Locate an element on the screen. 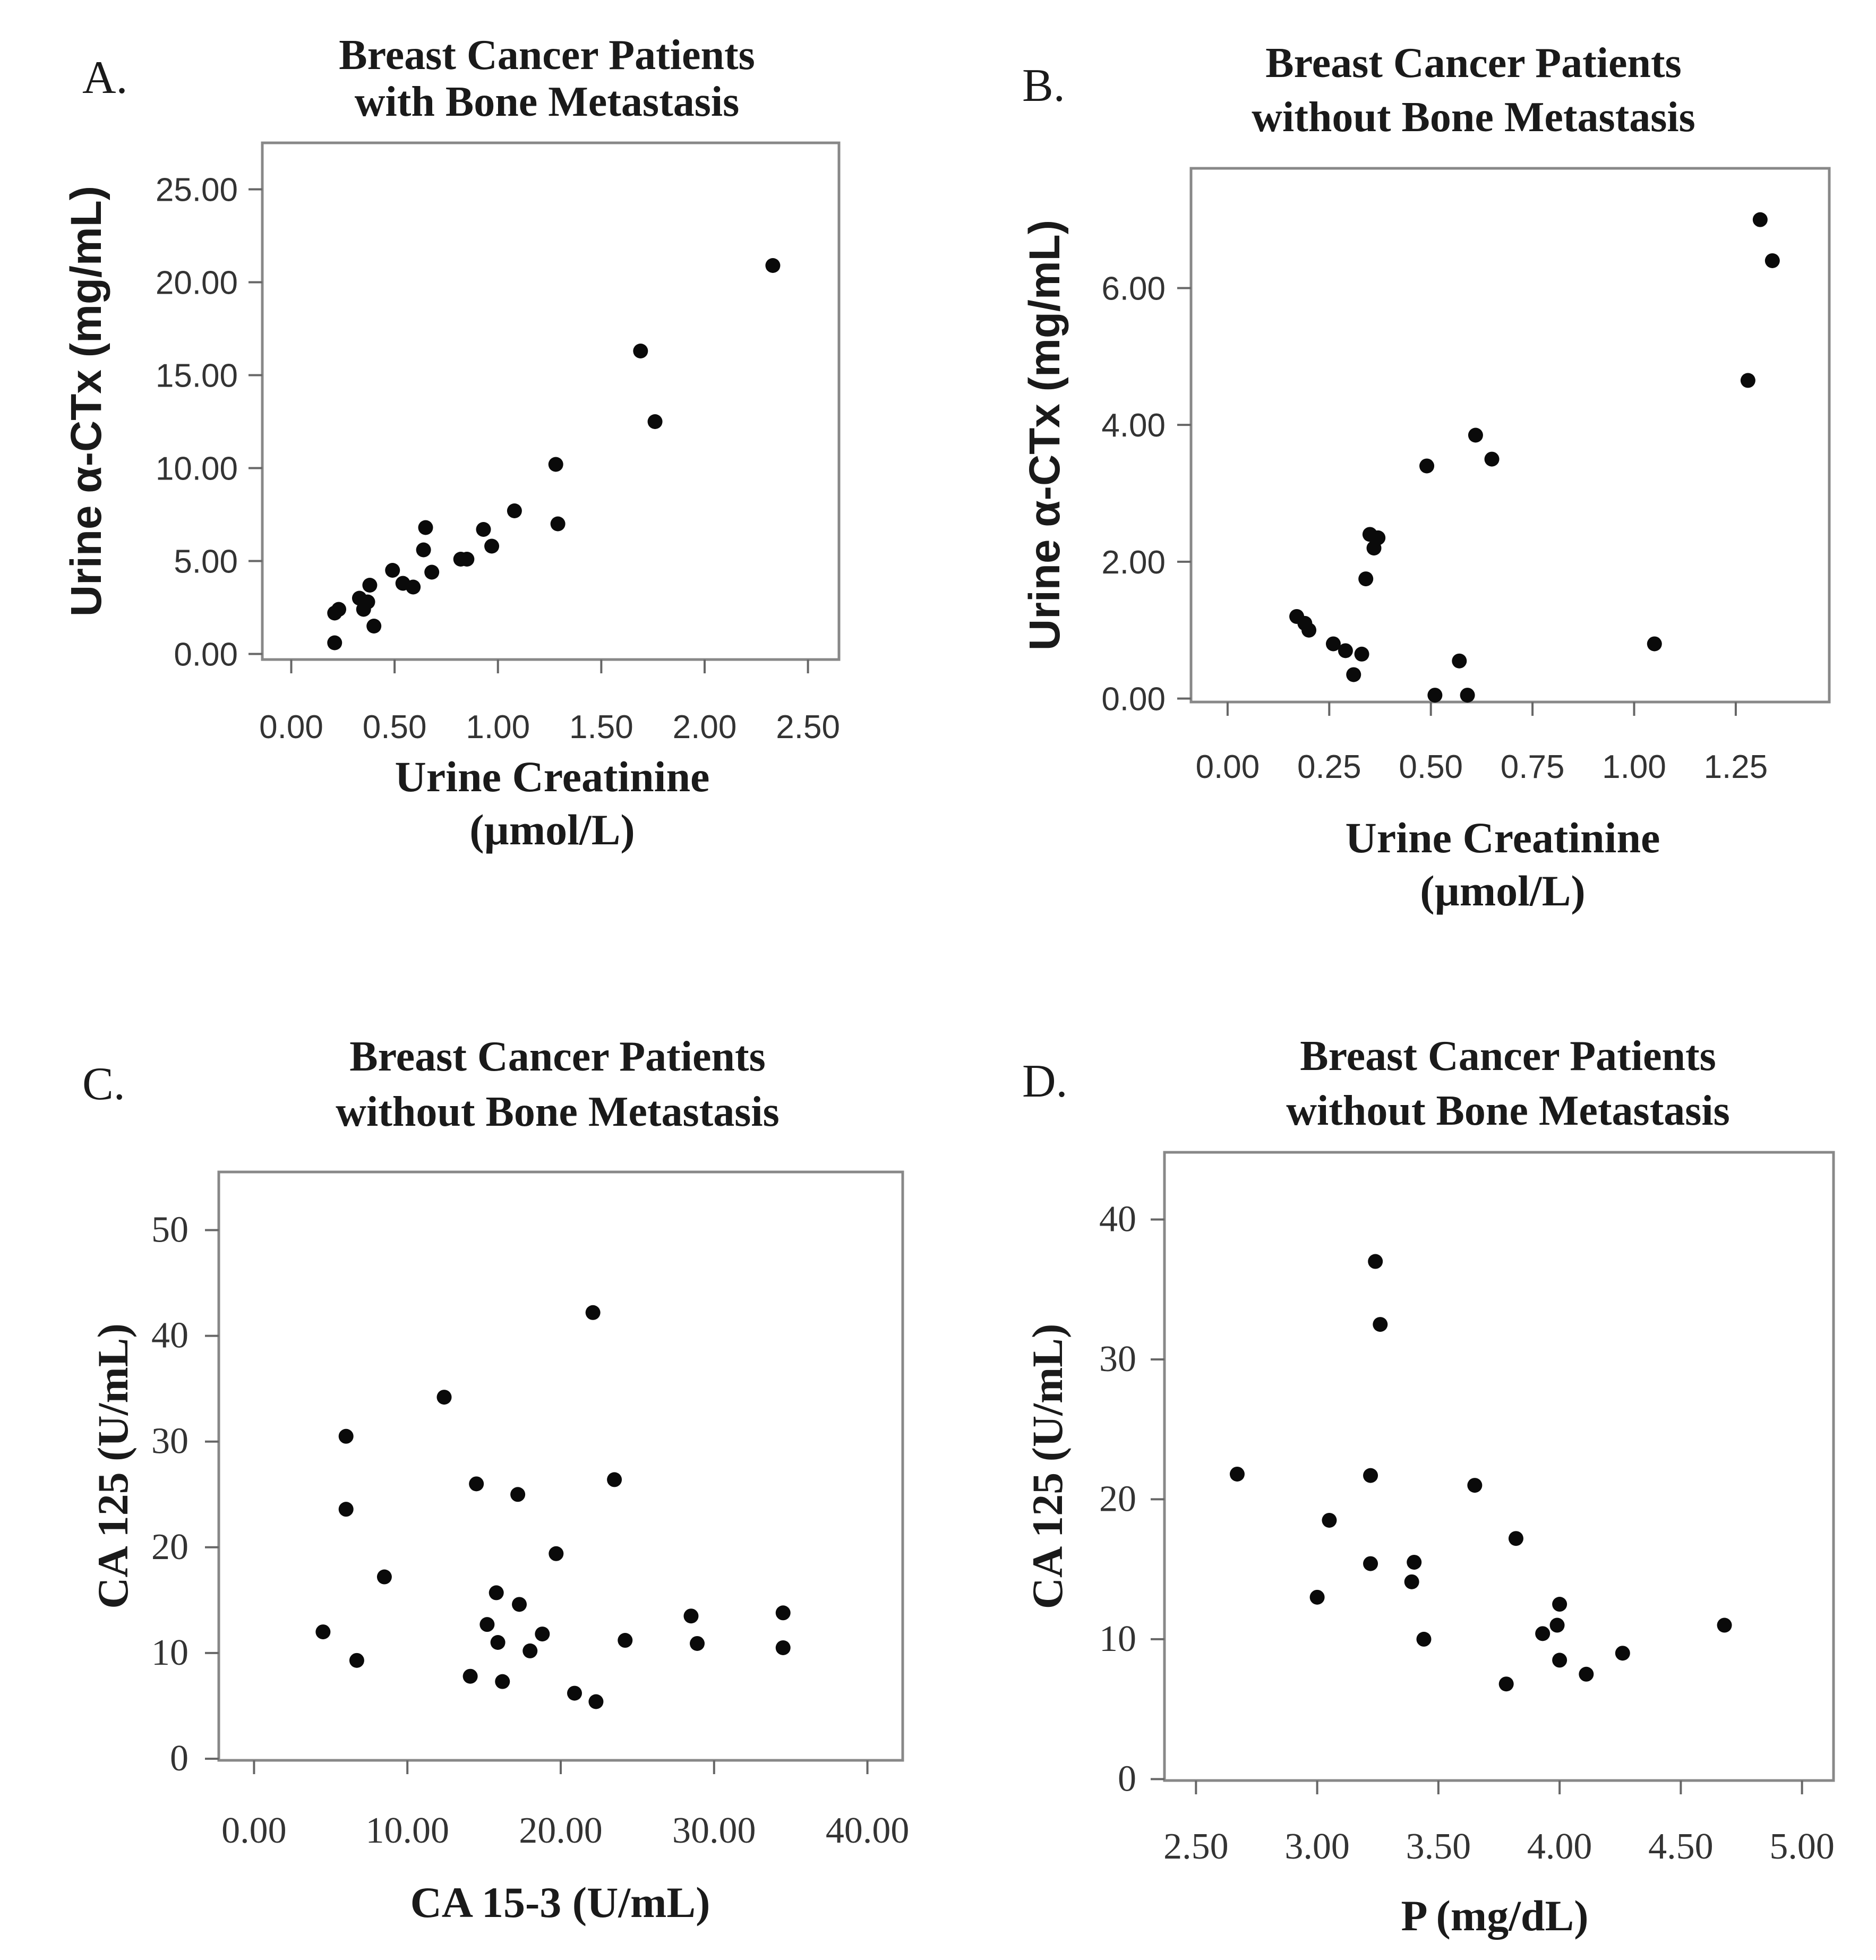 The width and height of the screenshot is (1876, 1960). x-tick-label: 0.25 is located at coordinates (1329, 767).